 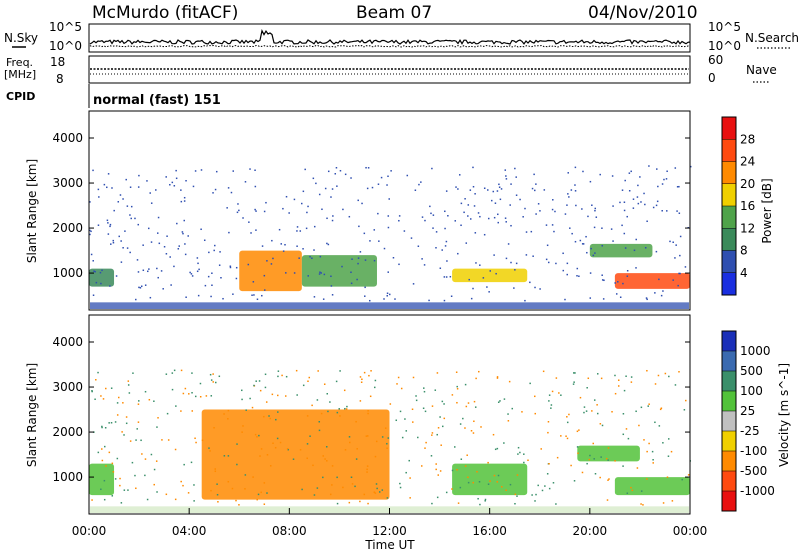 What do you see at coordinates (289, 531) in the screenshot?
I see `x-tick-label: 08:00` at bounding box center [289, 531].